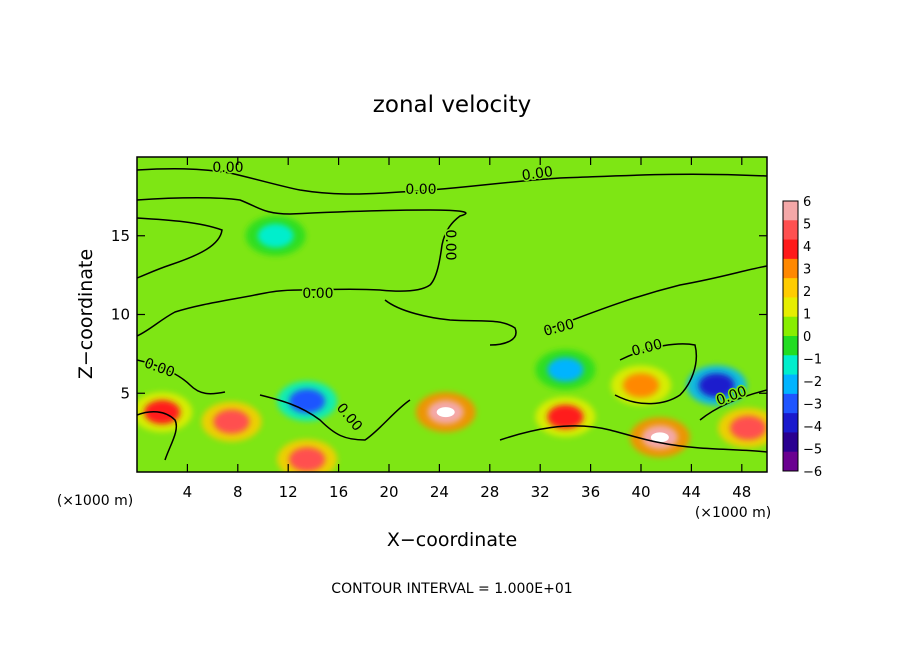 This screenshot has width=904, height=654. What do you see at coordinates (812, 382) in the screenshot?
I see `colorbar-tick-label: −2` at bounding box center [812, 382].